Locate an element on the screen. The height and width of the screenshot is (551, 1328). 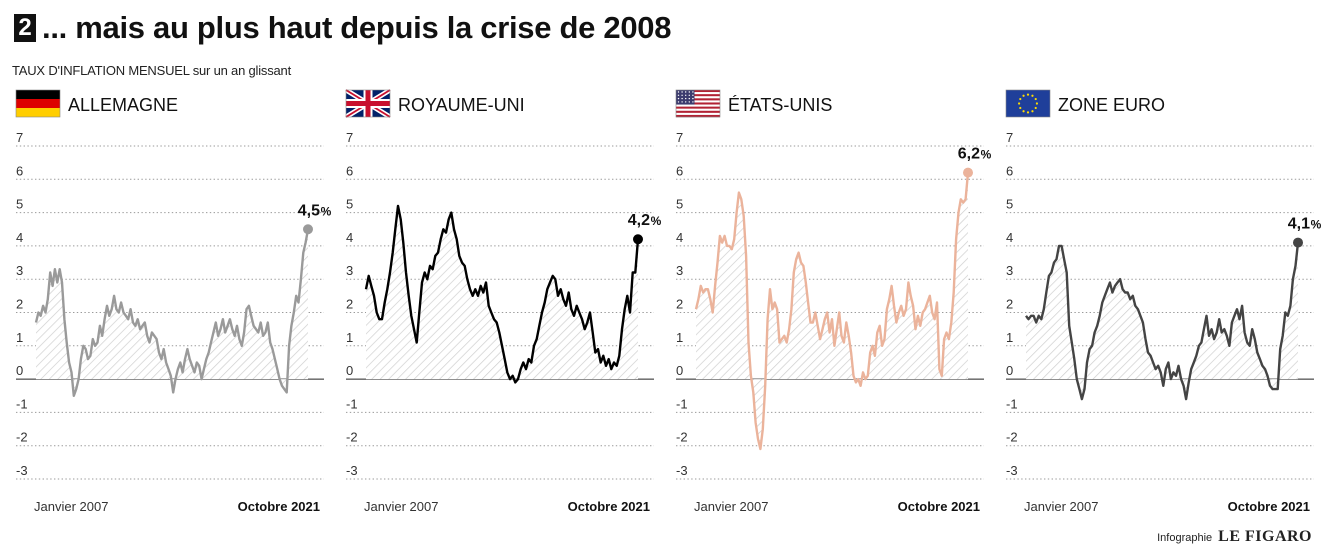
end-value-label: 4,1 is located at coordinates (1299, 224).